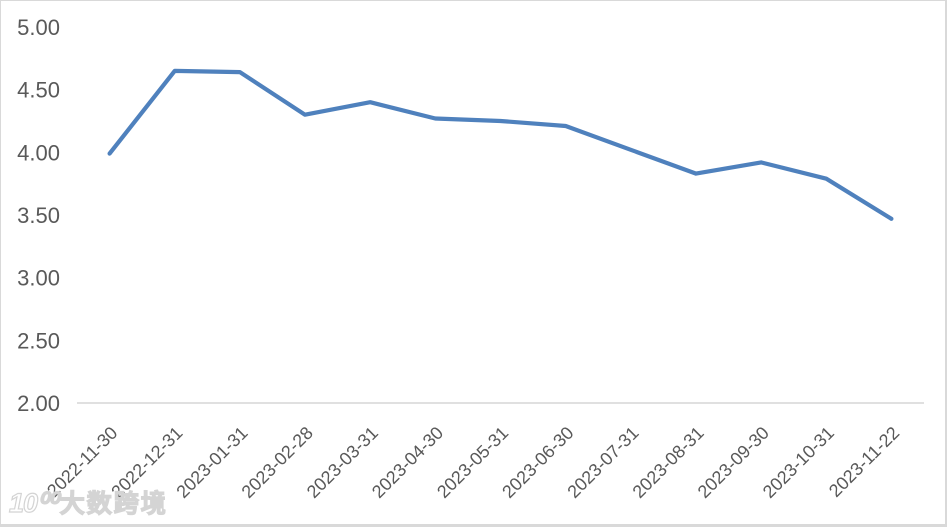  Describe the element at coordinates (38, 278) in the screenshot. I see `y-axis-tick-label: 3.00` at that location.